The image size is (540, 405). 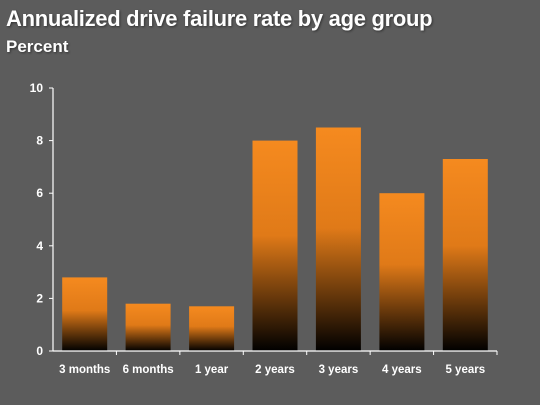 What do you see at coordinates (37, 46) in the screenshot?
I see `chart-subtitle: Percent` at bounding box center [37, 46].